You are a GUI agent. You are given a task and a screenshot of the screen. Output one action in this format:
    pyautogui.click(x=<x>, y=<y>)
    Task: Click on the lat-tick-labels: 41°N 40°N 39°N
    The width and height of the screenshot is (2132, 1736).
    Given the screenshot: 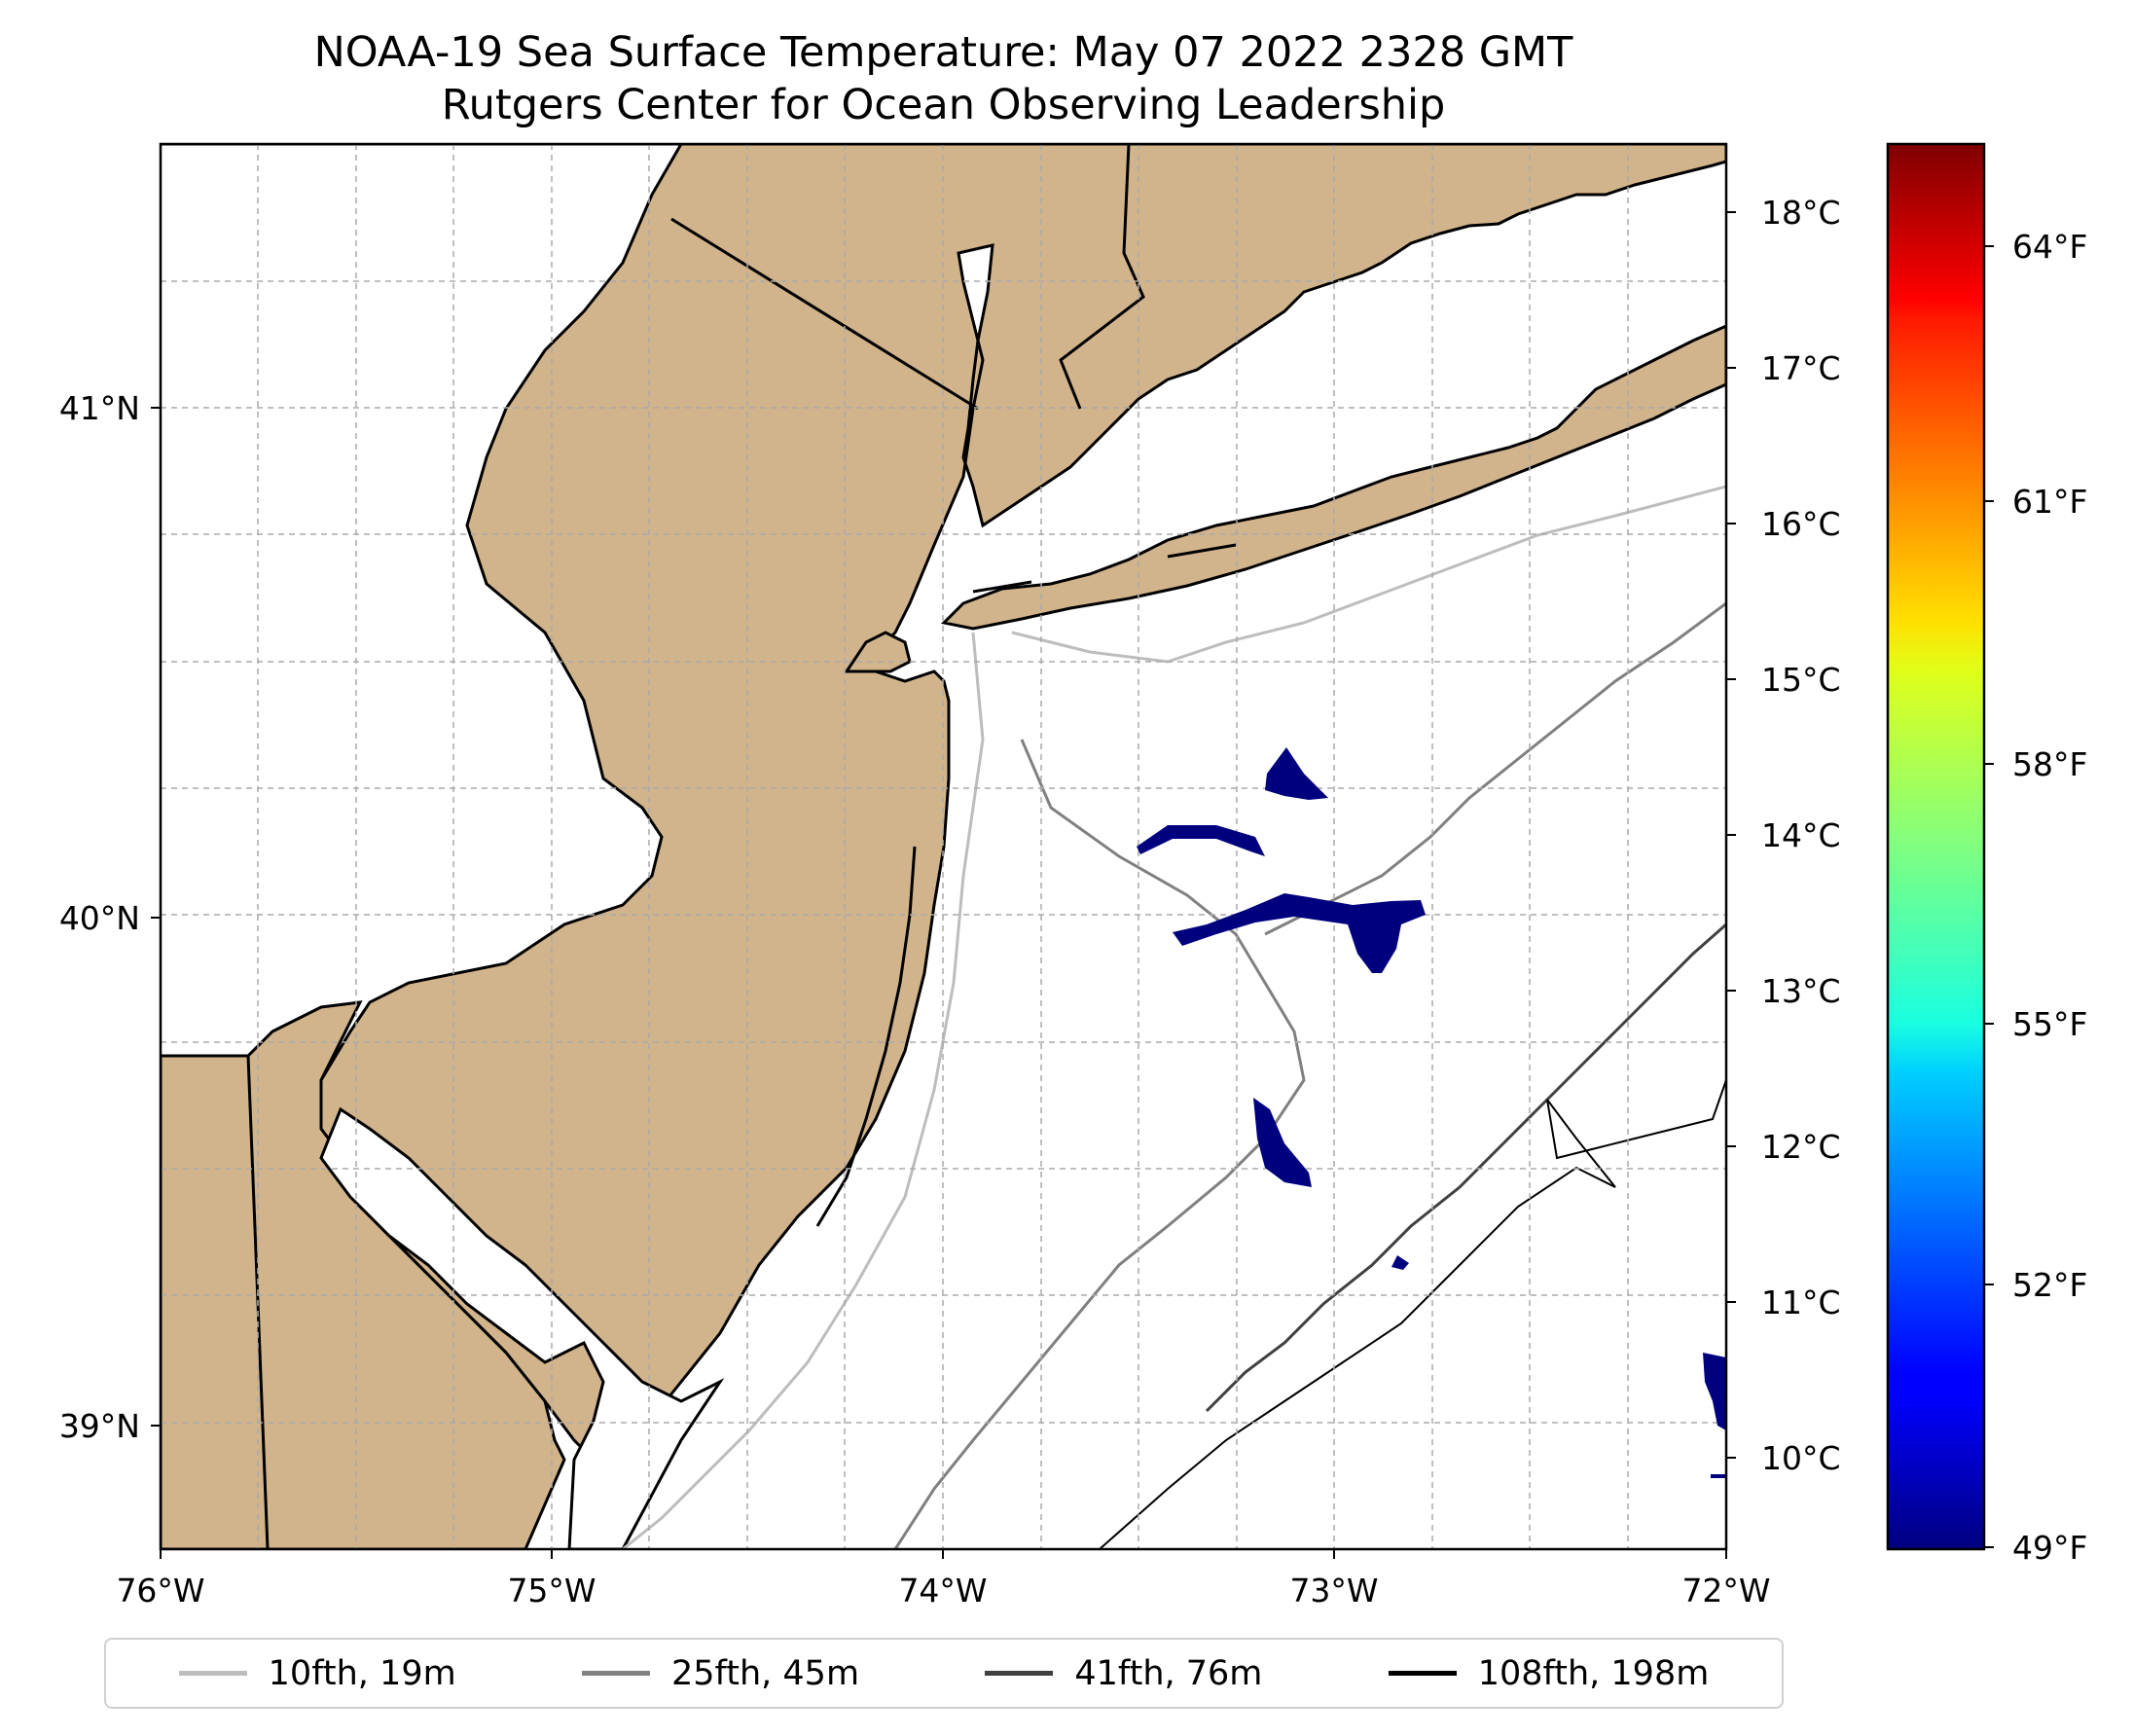 What is the action you would take?
    pyautogui.click(x=100, y=917)
    